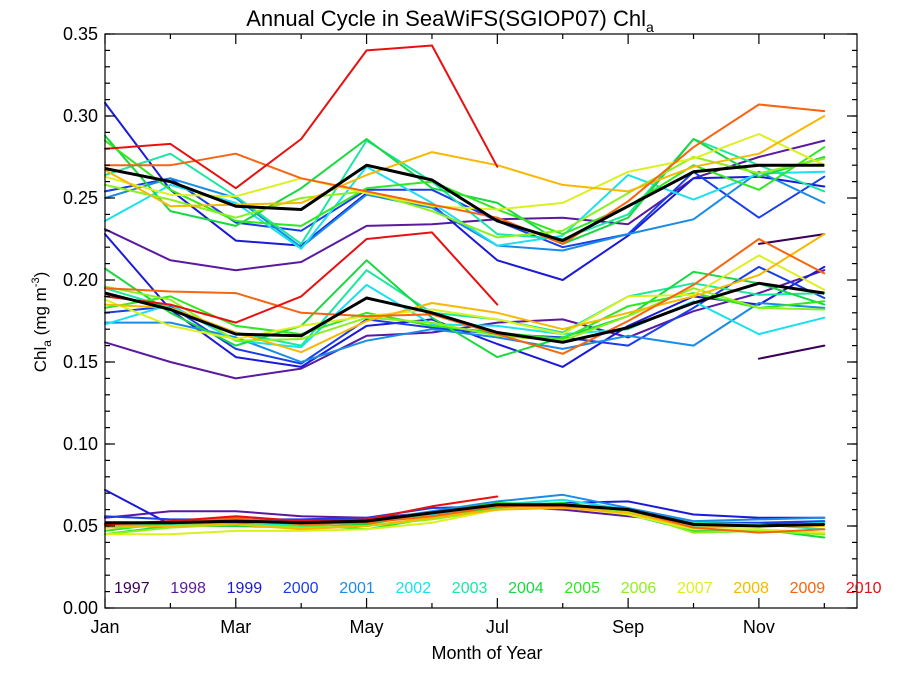 This screenshot has height=675, width=900. Describe the element at coordinates (582, 588) in the screenshot. I see `legend-entry-2005: 2005` at that location.